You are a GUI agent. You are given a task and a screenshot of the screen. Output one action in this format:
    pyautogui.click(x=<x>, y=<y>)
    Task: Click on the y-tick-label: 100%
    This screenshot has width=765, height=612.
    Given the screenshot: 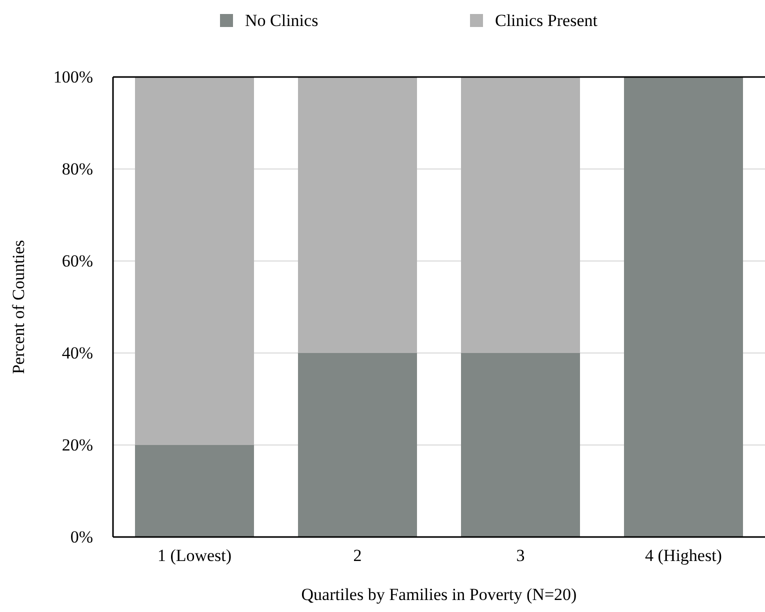 What is the action you would take?
    pyautogui.click(x=73, y=76)
    